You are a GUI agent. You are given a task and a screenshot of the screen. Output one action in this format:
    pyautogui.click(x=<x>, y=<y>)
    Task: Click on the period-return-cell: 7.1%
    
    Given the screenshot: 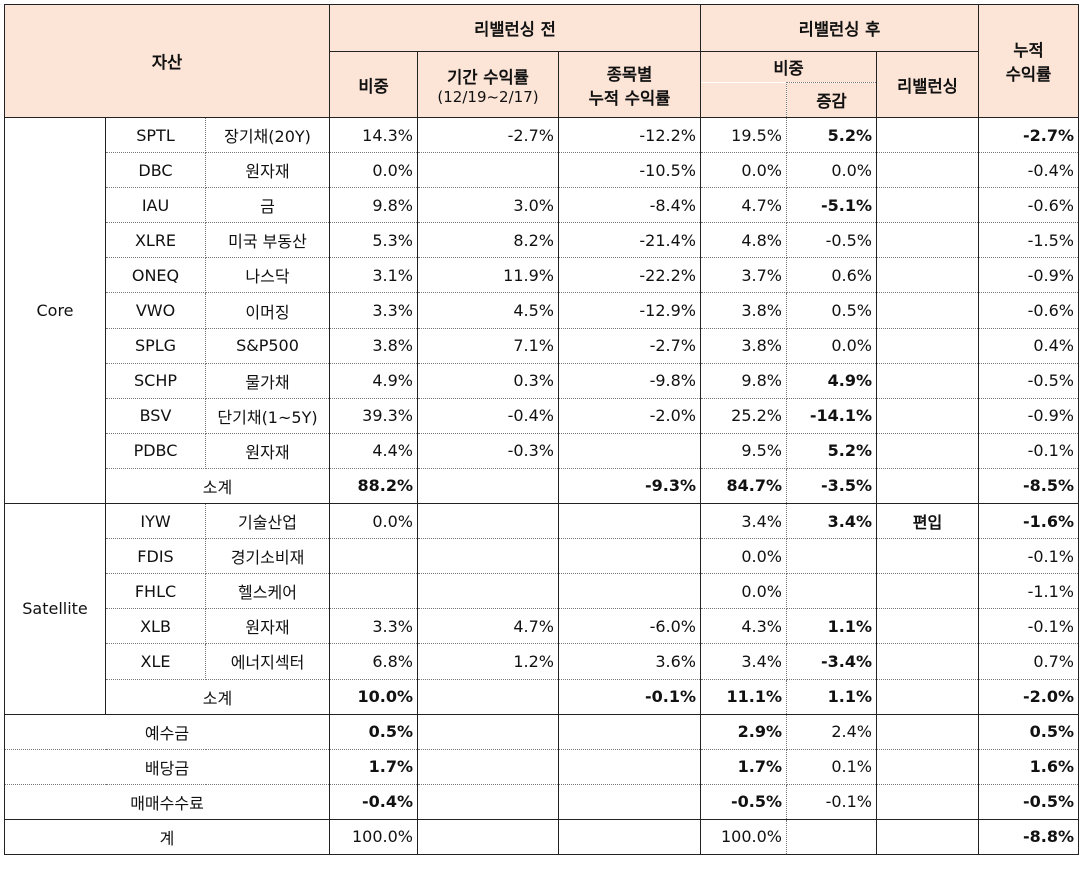 What is the action you would take?
    pyautogui.click(x=488, y=346)
    